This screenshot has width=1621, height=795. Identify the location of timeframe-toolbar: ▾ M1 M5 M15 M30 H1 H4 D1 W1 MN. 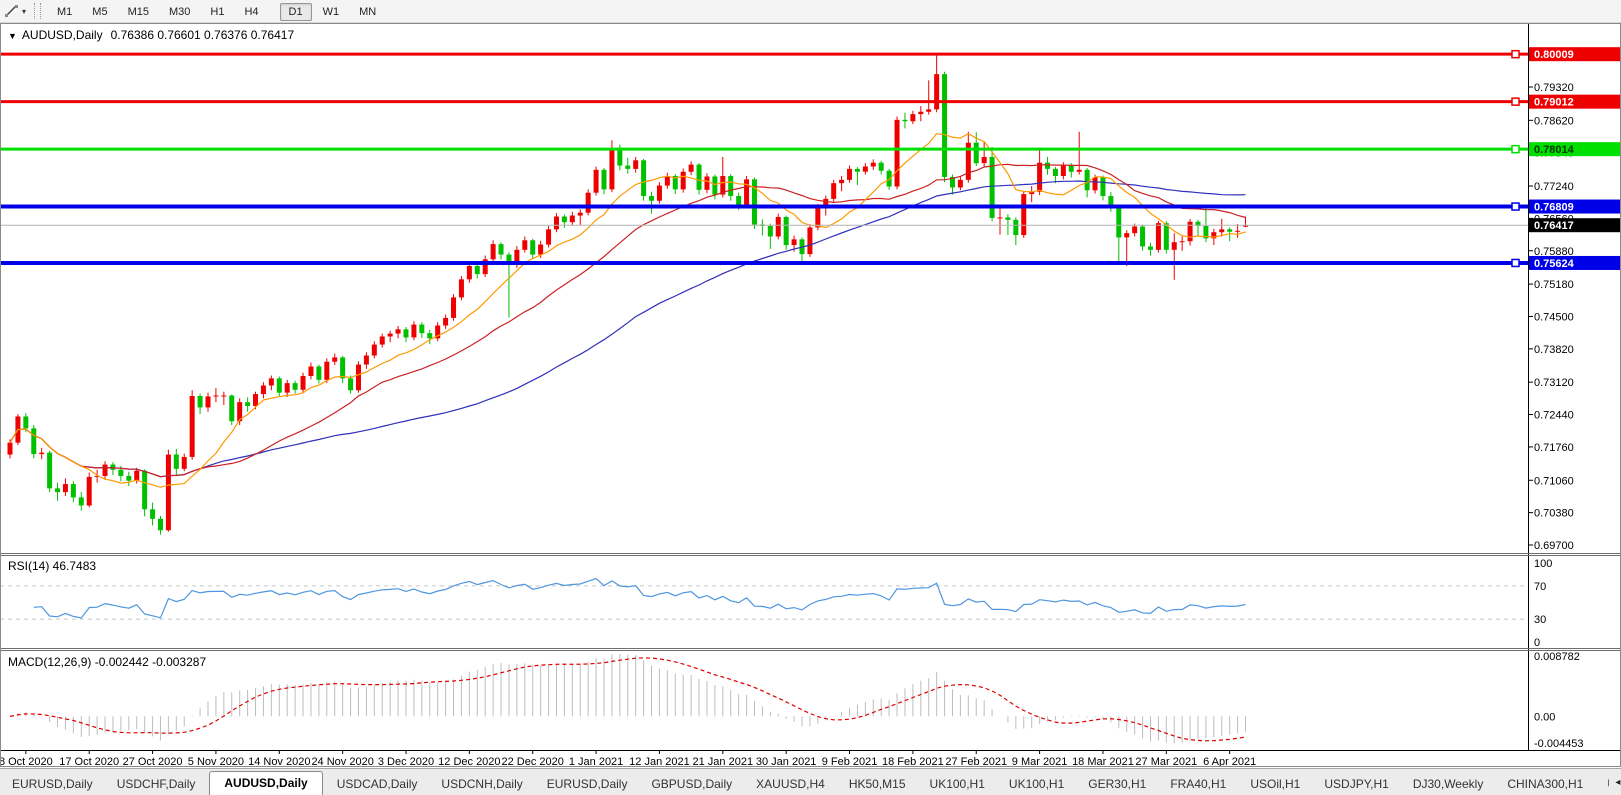
(810, 11).